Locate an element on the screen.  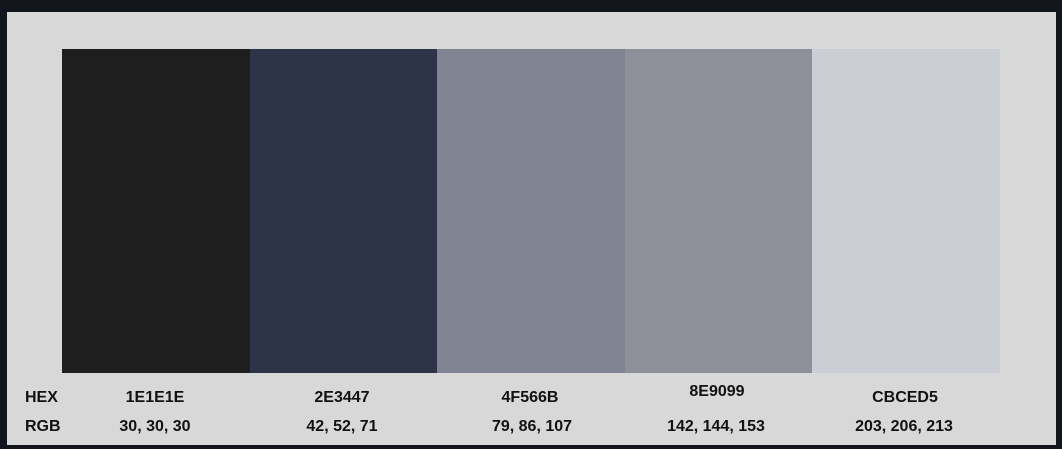
rgb-row-label: RGB is located at coordinates (43, 426).